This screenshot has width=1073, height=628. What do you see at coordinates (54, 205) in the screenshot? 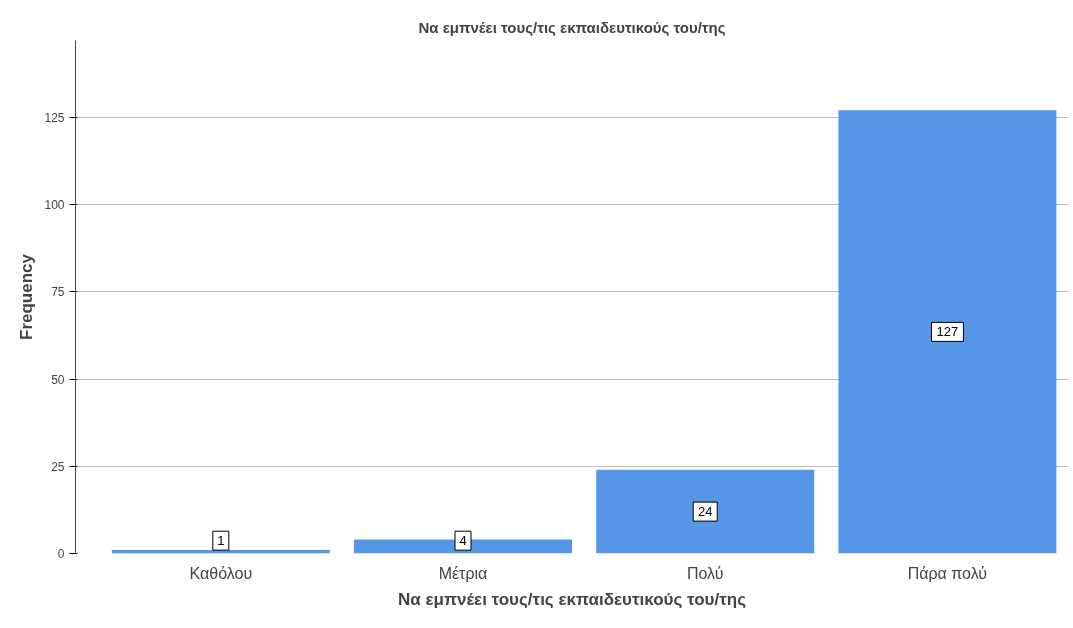
I see `y-tick-label: 100` at bounding box center [54, 205].